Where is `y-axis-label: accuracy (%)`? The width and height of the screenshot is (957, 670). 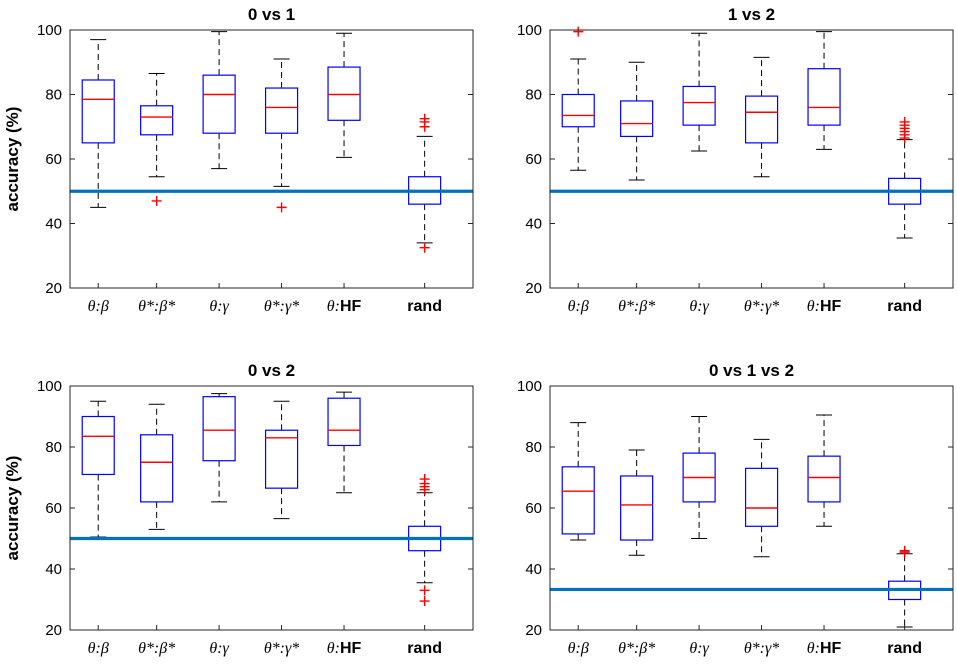
y-axis-label: accuracy (%) is located at coordinates (12, 508).